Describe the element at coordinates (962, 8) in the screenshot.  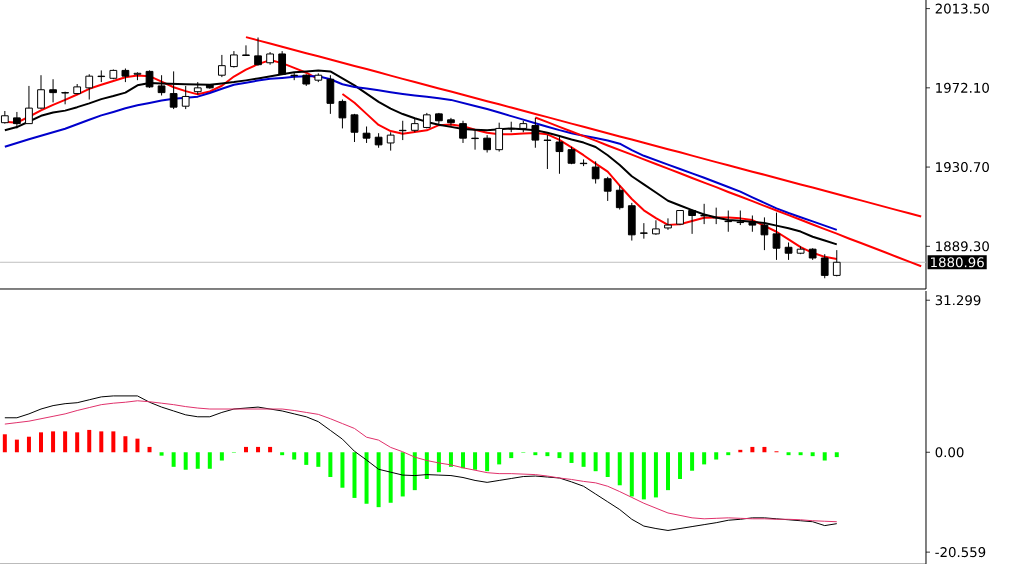
I see `y-tick-label: 2013.50` at that location.